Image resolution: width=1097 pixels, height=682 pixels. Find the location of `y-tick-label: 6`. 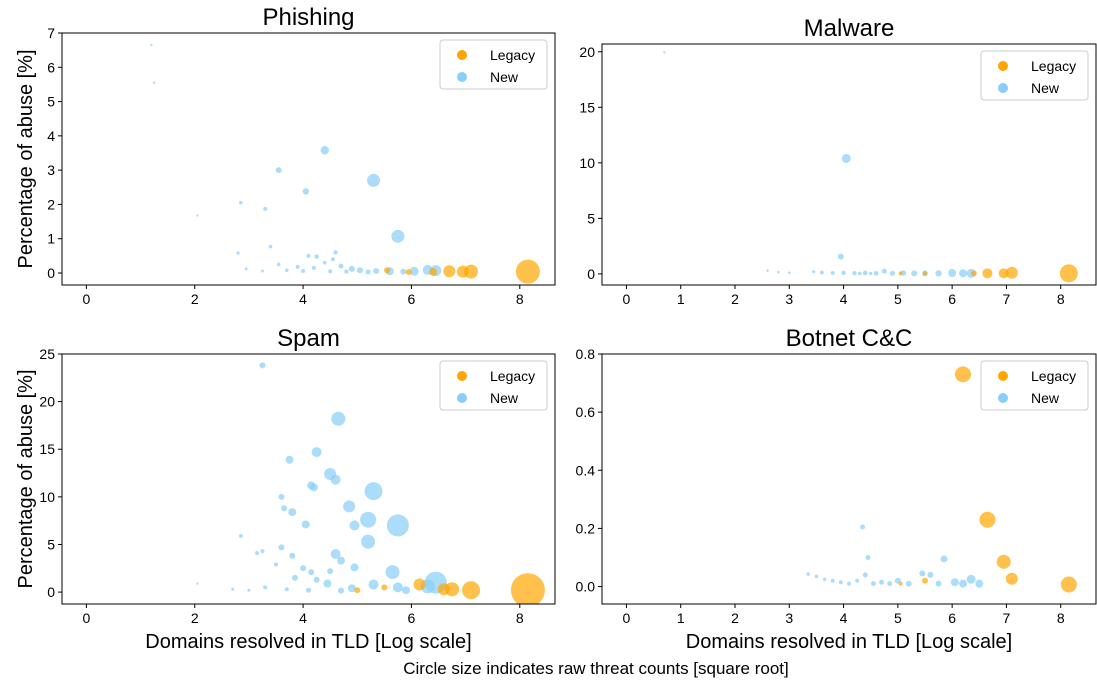

y-tick-label: 6 is located at coordinates (51, 67).